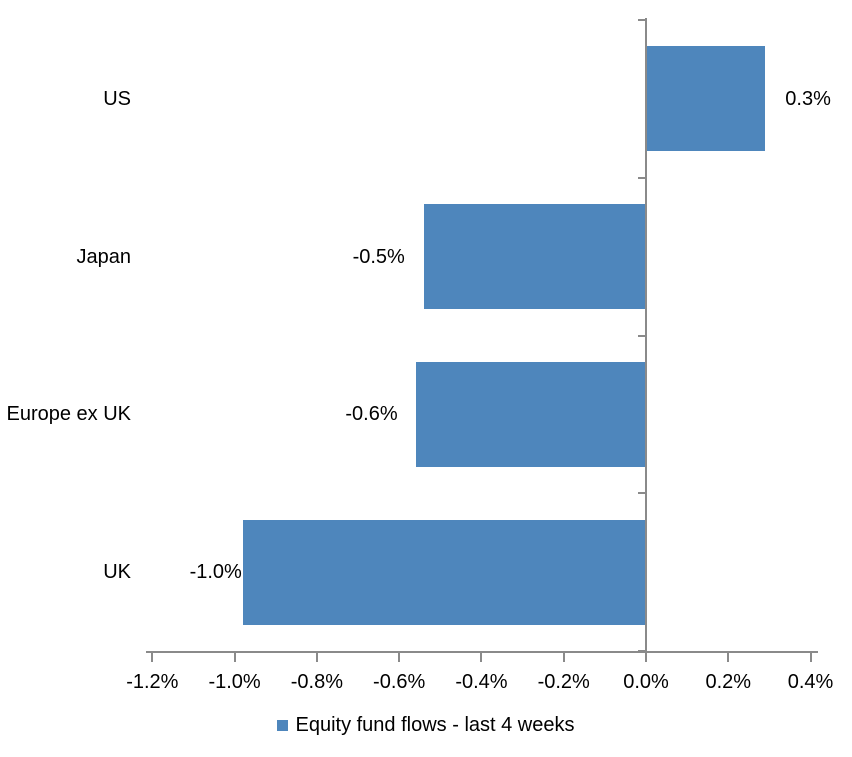 The image size is (852, 757). Describe the element at coordinates (104, 256) in the screenshot. I see `category-label: Japan` at that location.